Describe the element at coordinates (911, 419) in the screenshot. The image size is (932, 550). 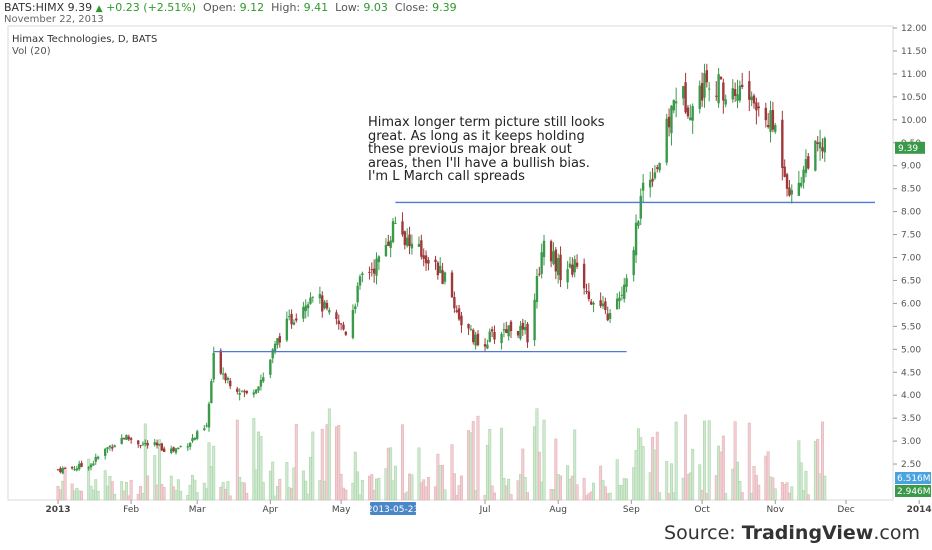
I see `y-tick-label: 3.50` at that location.